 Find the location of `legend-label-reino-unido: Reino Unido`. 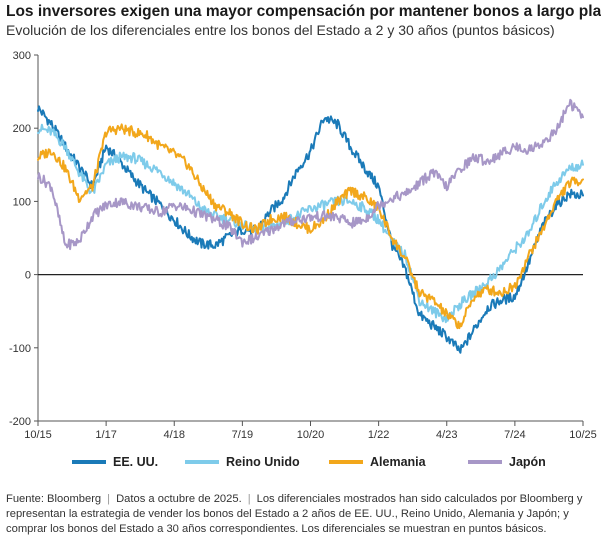

legend-label-reino-unido: Reino Unido is located at coordinates (263, 462).